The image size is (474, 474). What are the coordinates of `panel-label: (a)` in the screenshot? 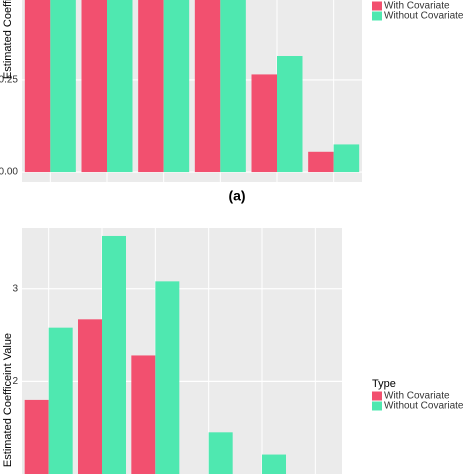 It's located at (236, 196).